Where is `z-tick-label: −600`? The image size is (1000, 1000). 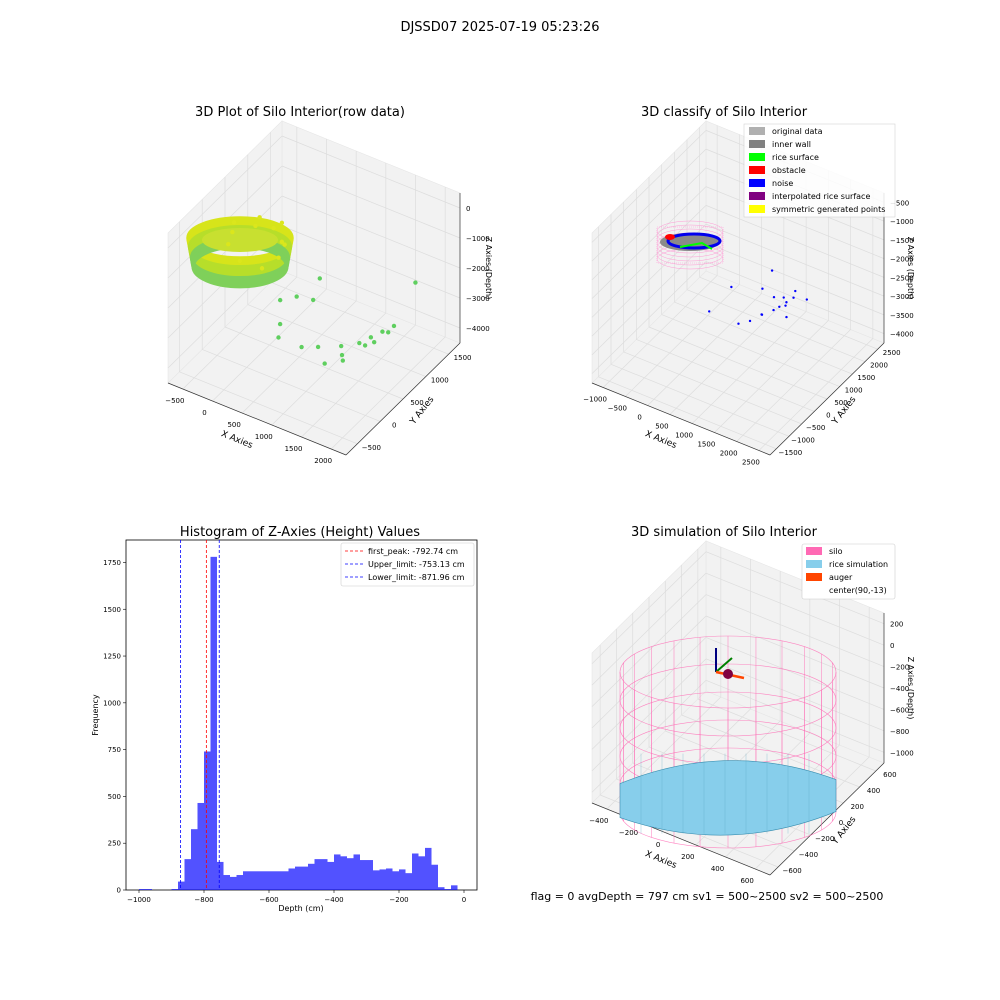 z-tick-label: −600 is located at coordinates (899, 710).